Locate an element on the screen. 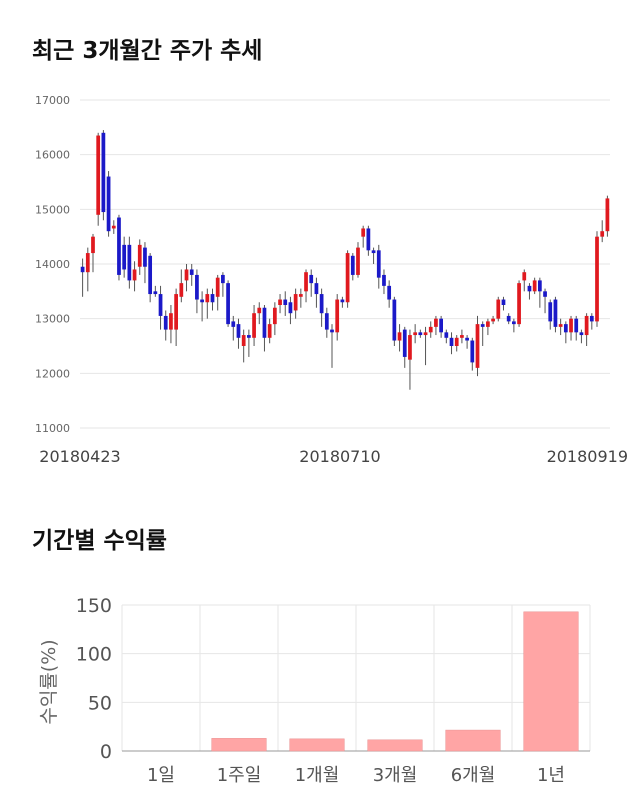 The height and width of the screenshot is (810, 640). price-y-tick: 16000 is located at coordinates (52, 155).